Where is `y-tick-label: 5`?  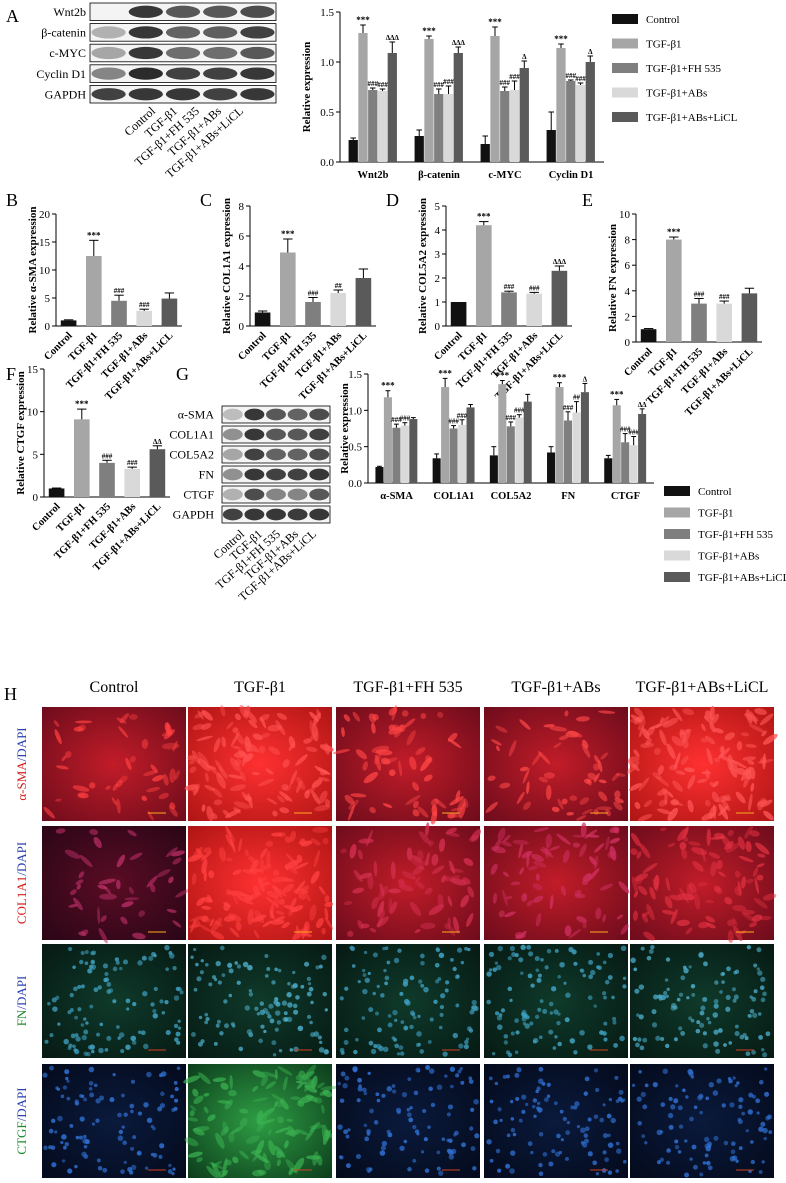 y-tick-label: 5 is located at coordinates (438, 207).